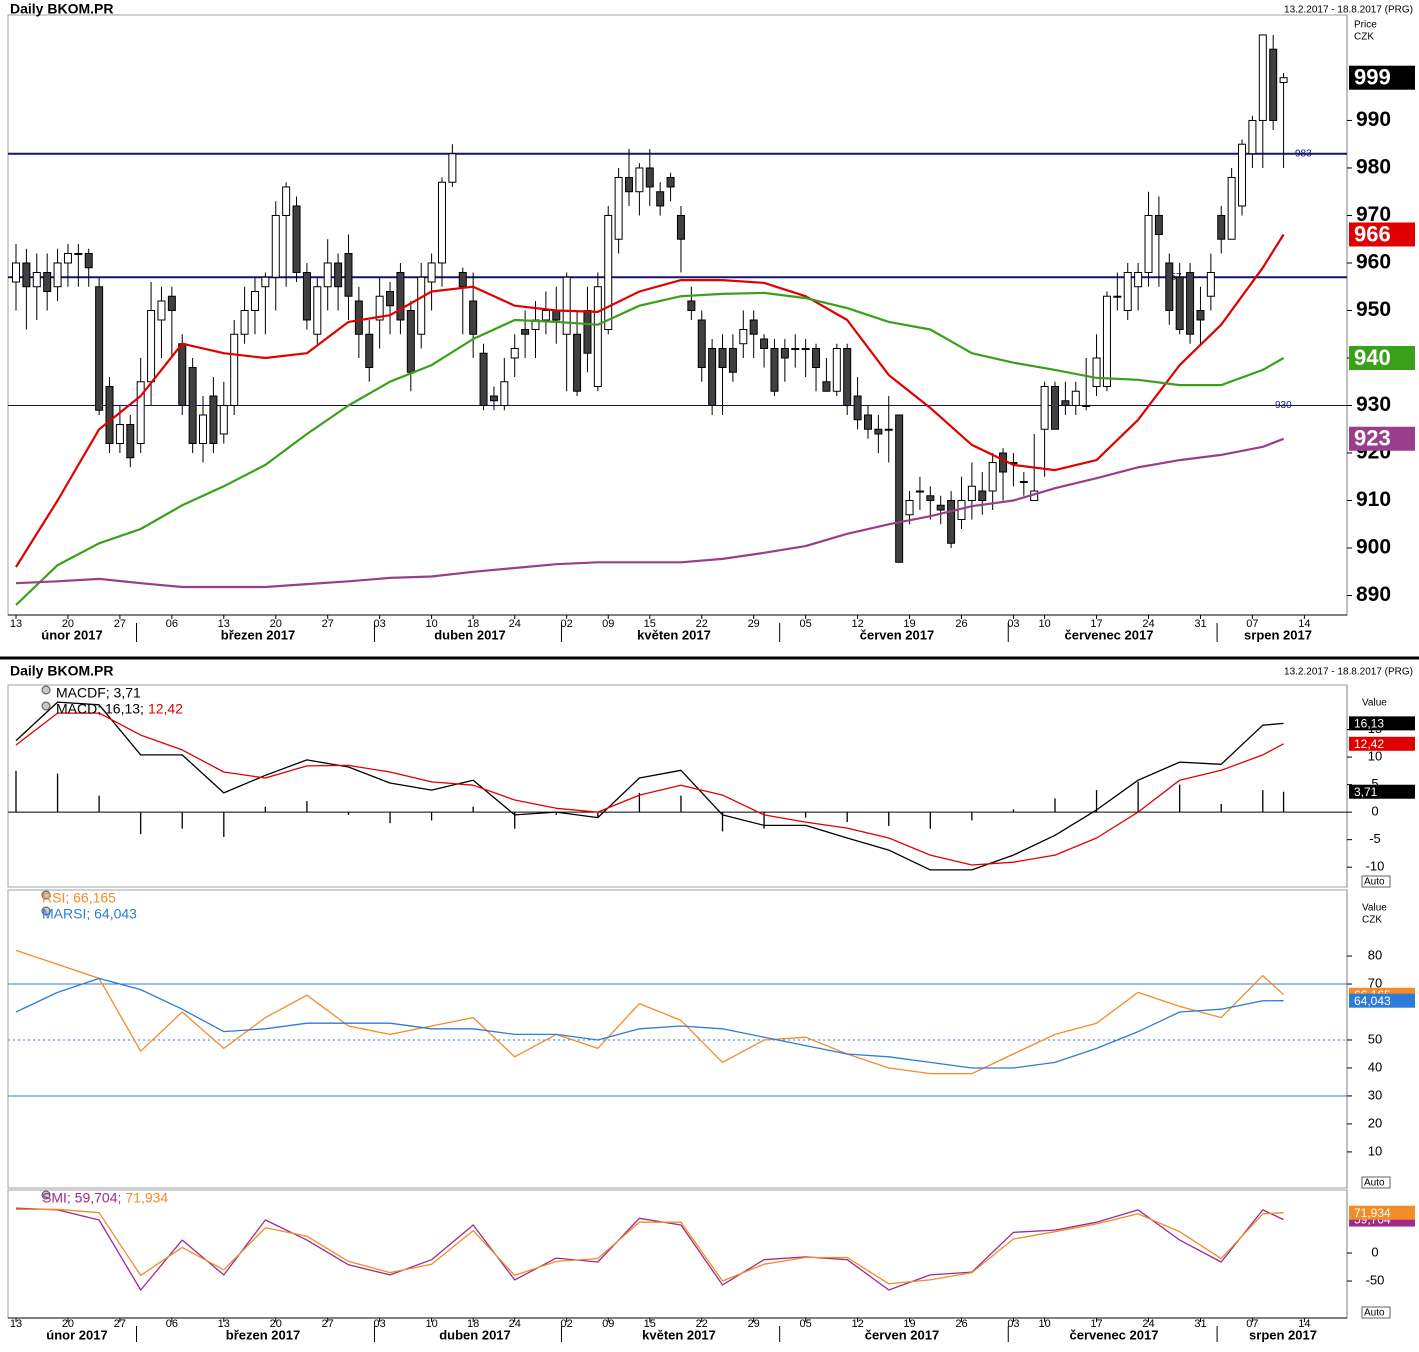 The image size is (1419, 1352). I want to click on x-tick-label: 10, so click(1044, 1324).